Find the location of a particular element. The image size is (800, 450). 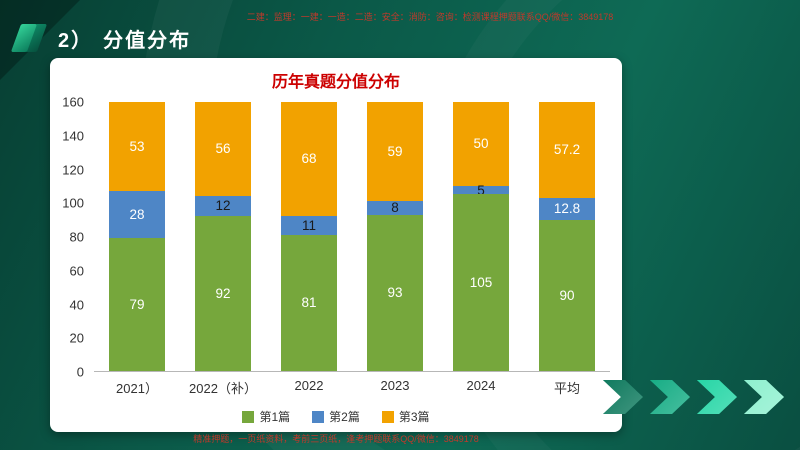

y-tick-label: 160 is located at coordinates (73, 102).